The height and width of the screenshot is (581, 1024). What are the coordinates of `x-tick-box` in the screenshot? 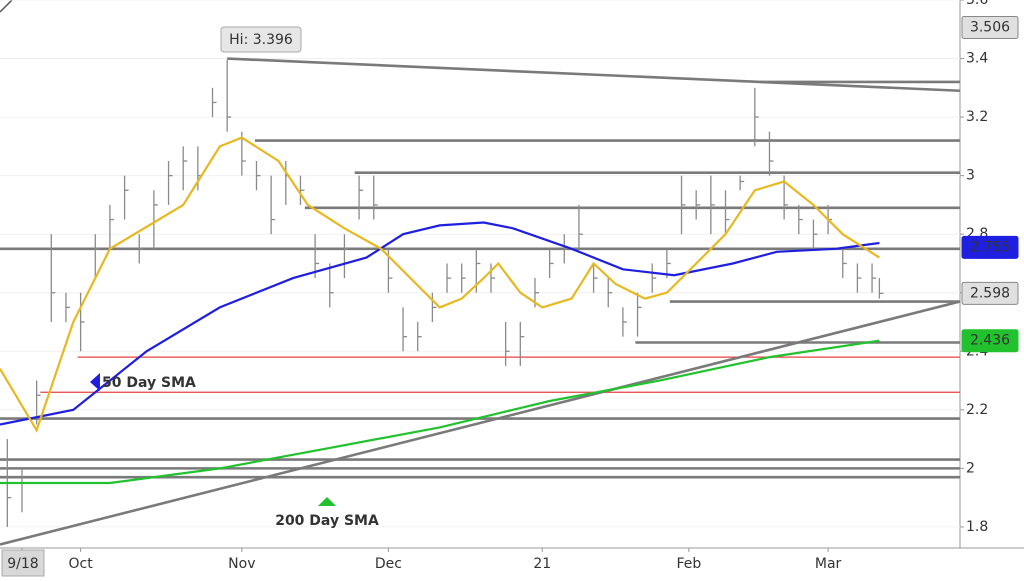 It's located at (23, 563).